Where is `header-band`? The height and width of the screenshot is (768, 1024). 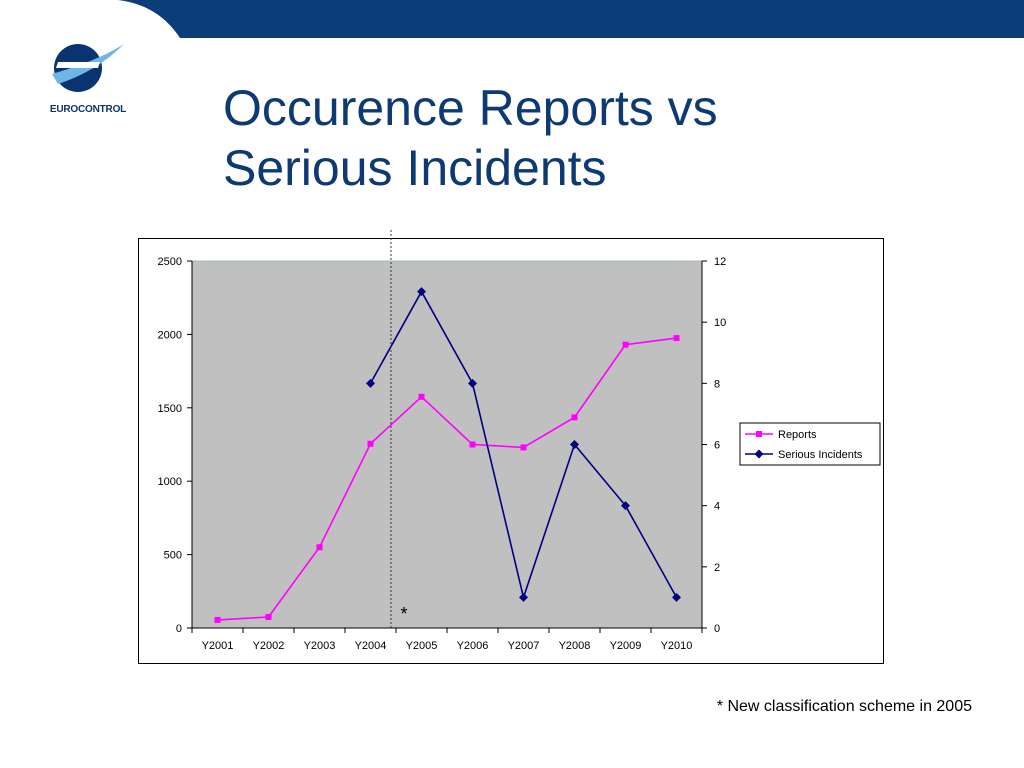
header-band is located at coordinates (512, 19).